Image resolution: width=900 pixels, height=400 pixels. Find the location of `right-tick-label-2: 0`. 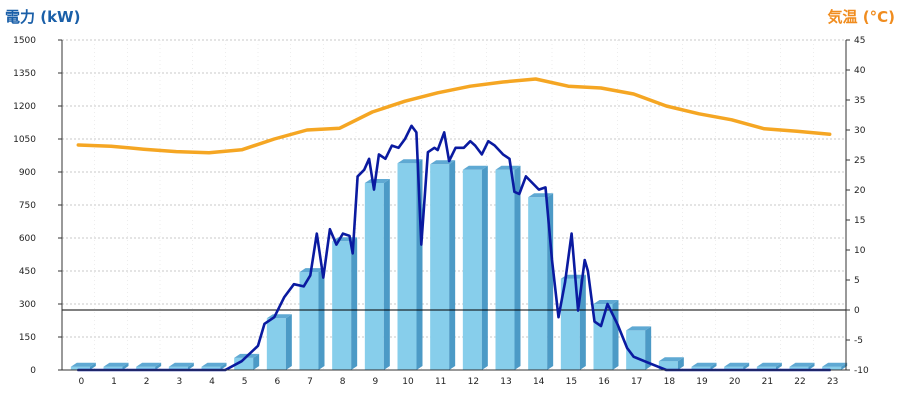

right-tick-label-2: 0 is located at coordinates (857, 311).